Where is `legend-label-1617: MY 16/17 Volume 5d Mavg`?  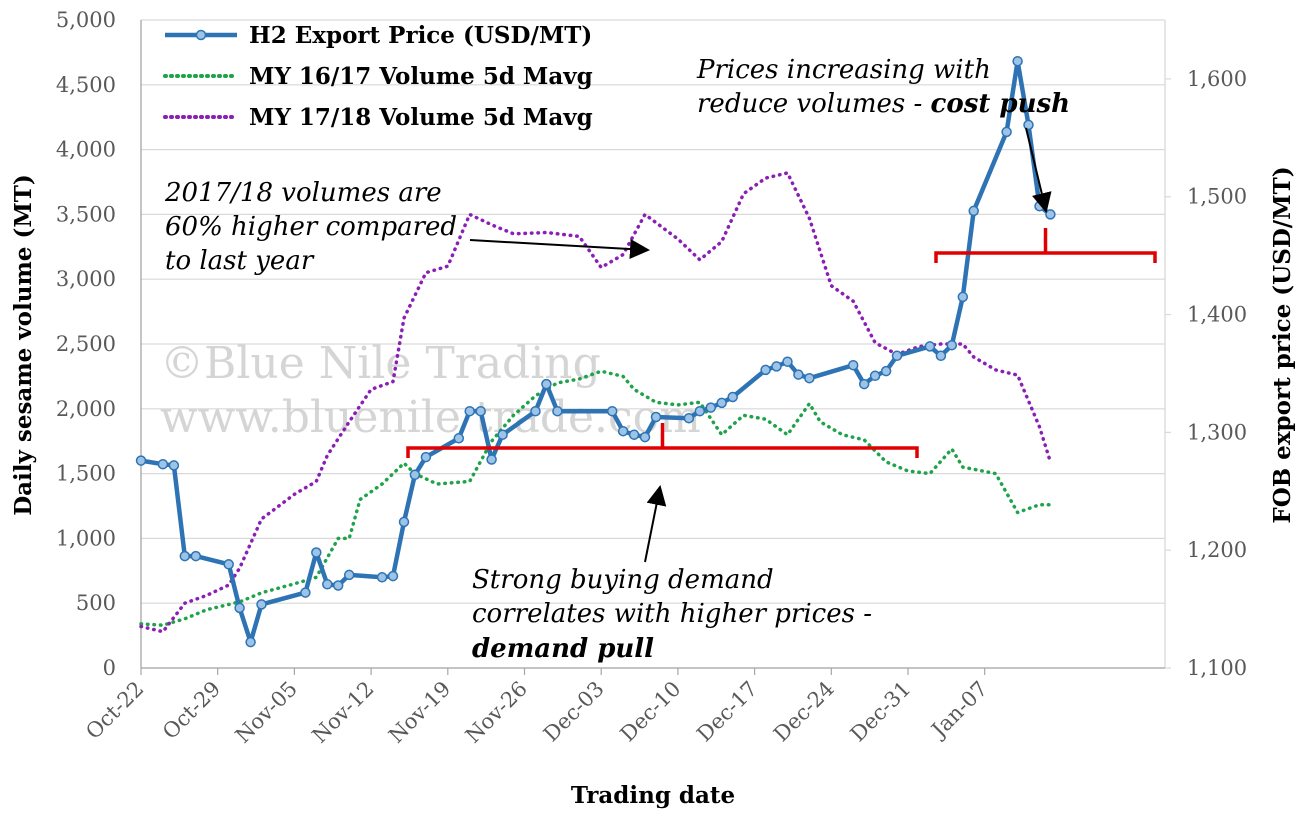 legend-label-1617: MY 16/17 Volume 5d Mavg is located at coordinates (421, 76).